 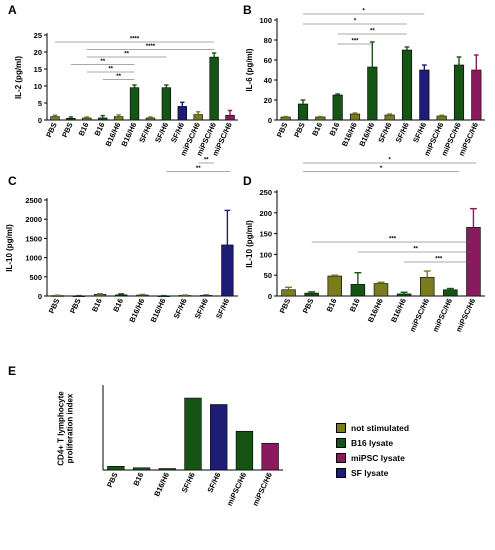 What do you see at coordinates (265, 213) in the screenshot?
I see `y-tick-label: 200` at bounding box center [265, 213].